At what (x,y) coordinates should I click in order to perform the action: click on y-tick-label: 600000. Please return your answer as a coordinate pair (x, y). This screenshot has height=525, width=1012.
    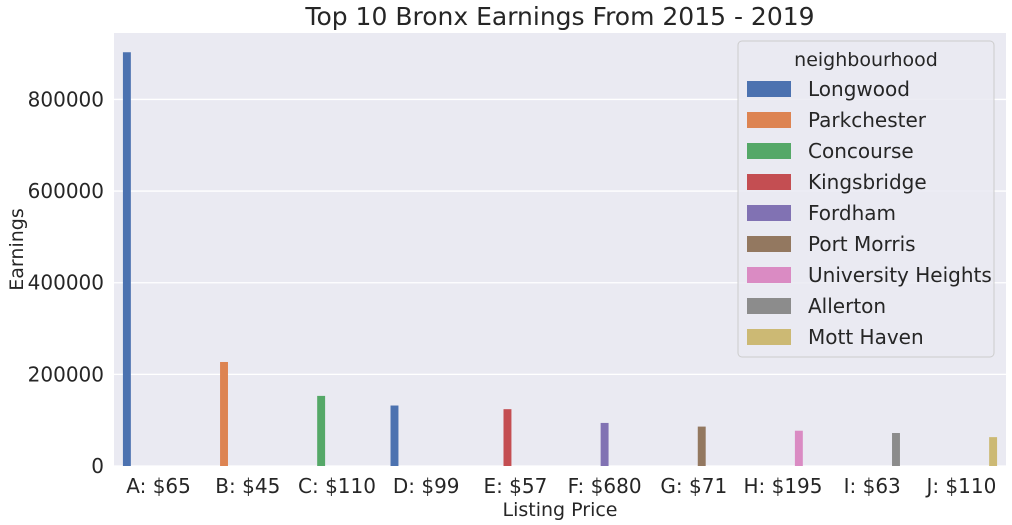
    Looking at the image, I should click on (66, 191).